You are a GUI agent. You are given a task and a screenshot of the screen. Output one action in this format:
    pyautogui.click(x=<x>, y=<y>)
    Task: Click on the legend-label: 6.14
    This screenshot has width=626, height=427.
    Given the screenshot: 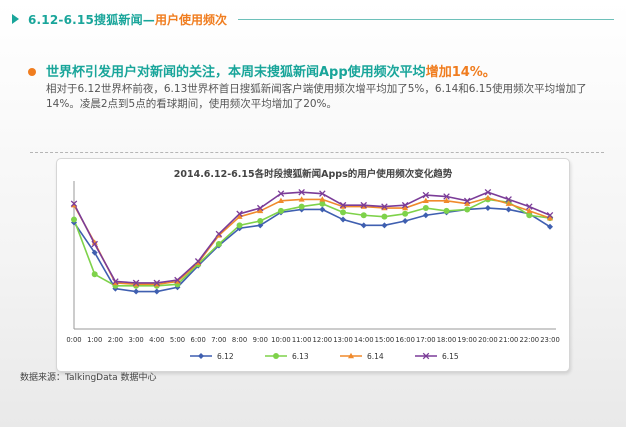 What is the action you would take?
    pyautogui.click(x=375, y=356)
    